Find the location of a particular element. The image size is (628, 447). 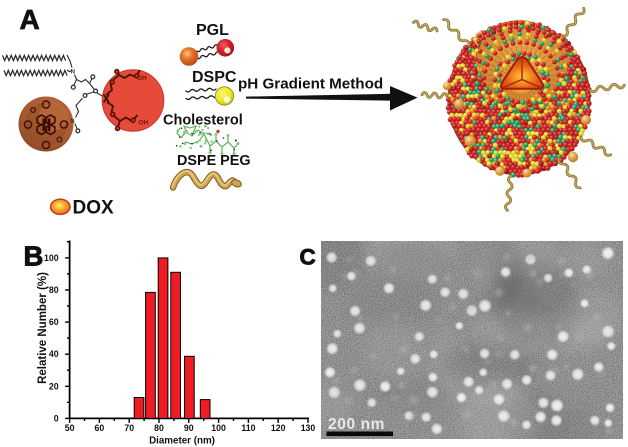

svg-text: 120 is located at coordinates (278, 428).